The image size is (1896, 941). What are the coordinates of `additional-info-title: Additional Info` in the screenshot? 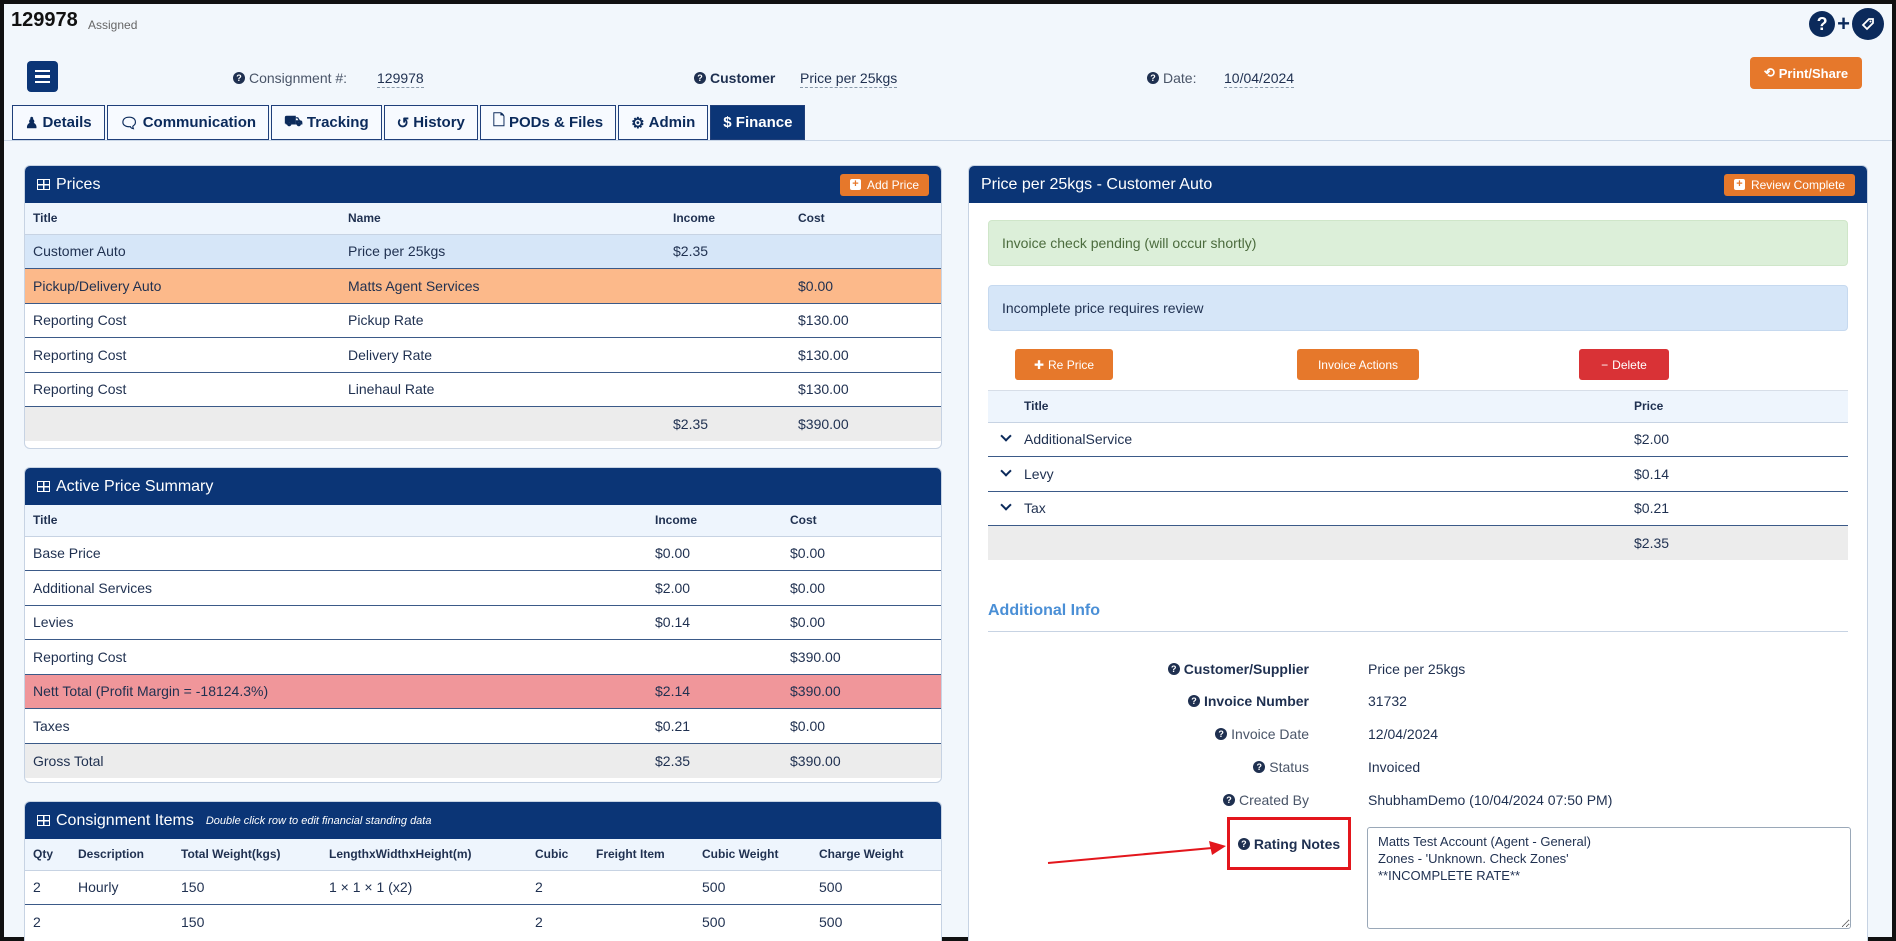 It's located at (1418, 617).